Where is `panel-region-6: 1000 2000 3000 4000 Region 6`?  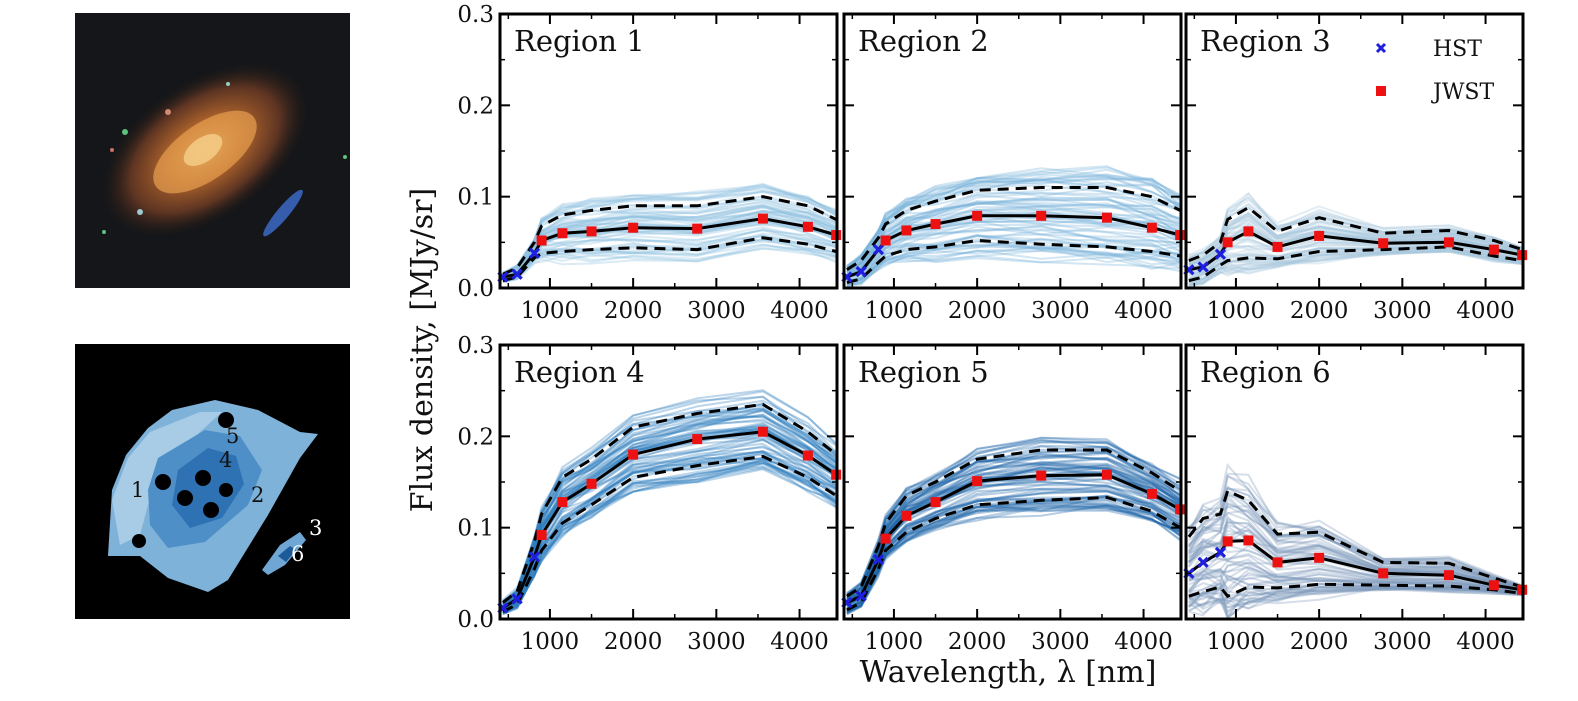 panel-region-6: 1000 2000 3000 4000 Region 6 is located at coordinates (1355, 499).